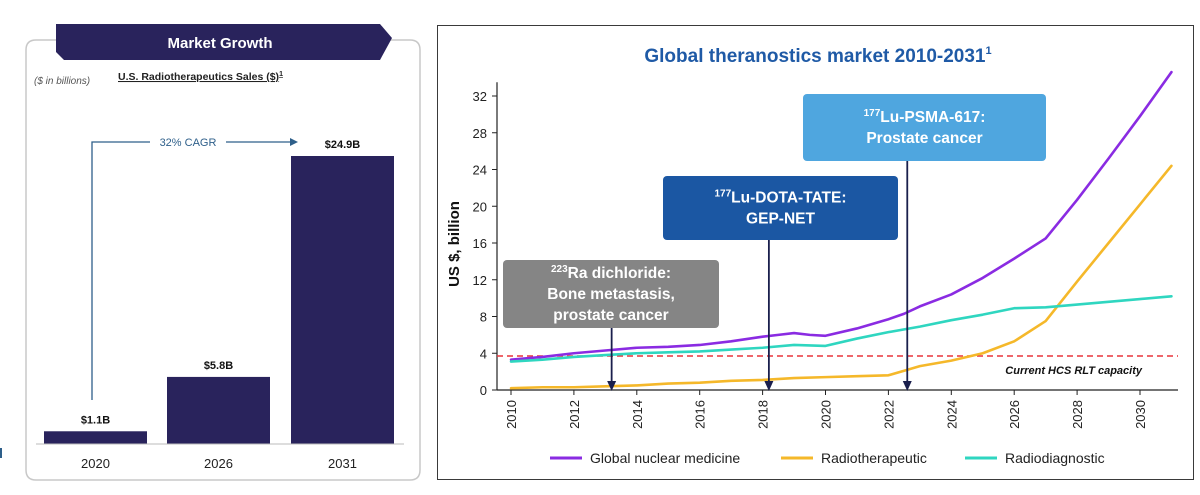 The image size is (1200, 495). Describe the element at coordinates (619, 273) in the screenshot. I see `callout-line-text: Ra dichloride:` at that location.